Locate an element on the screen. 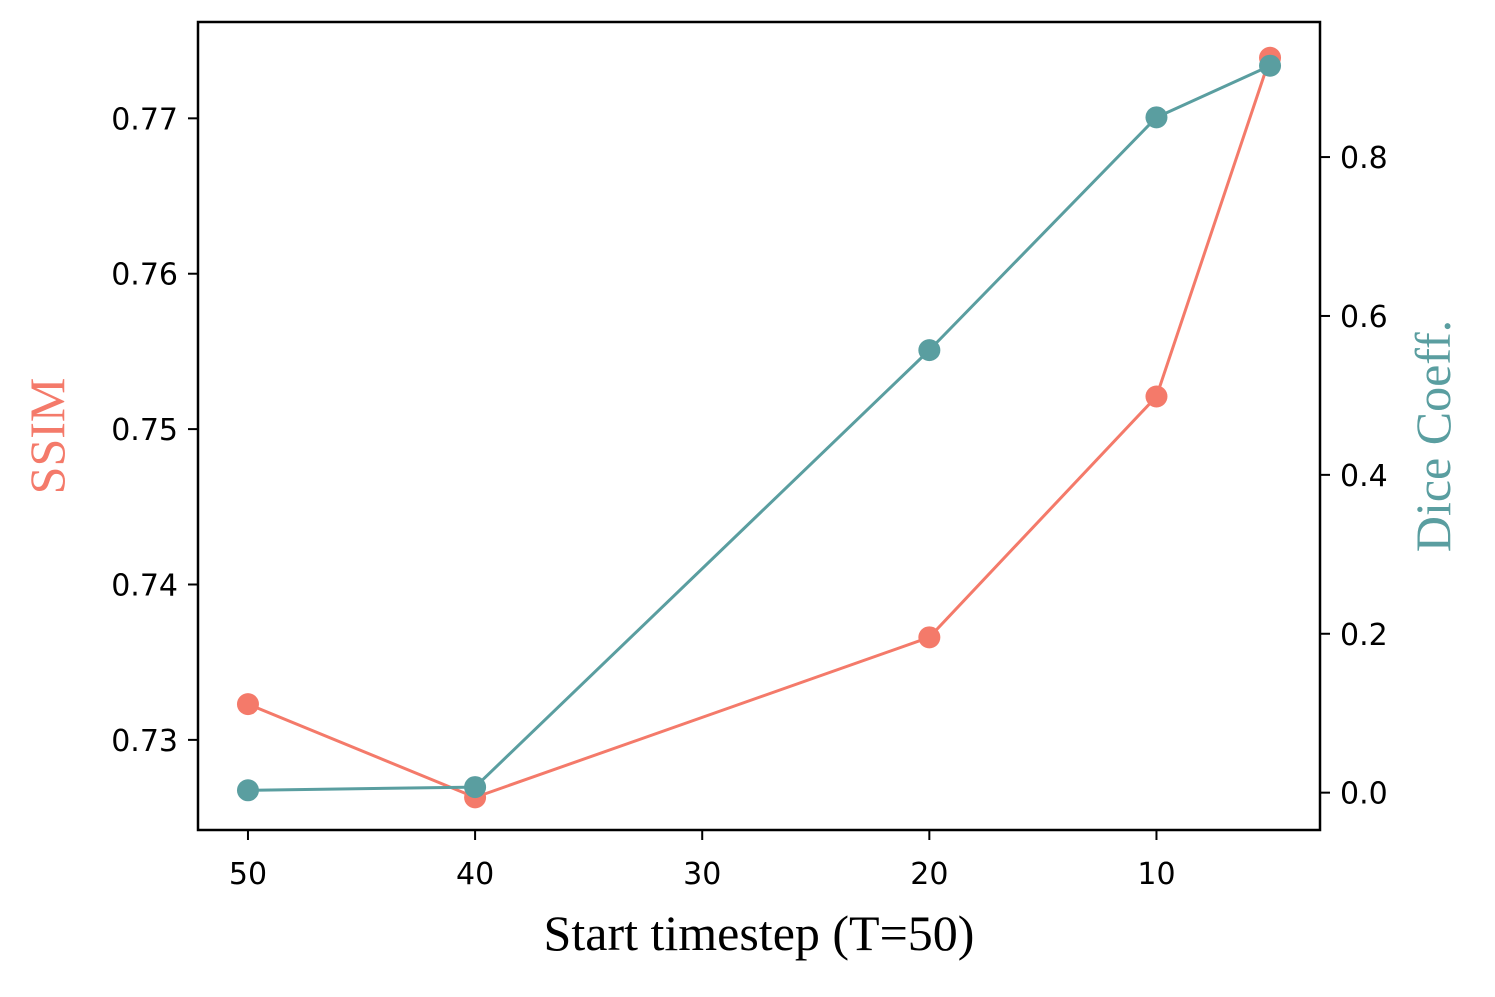  left-y-axis-title: SSIM is located at coordinates (47, 436).